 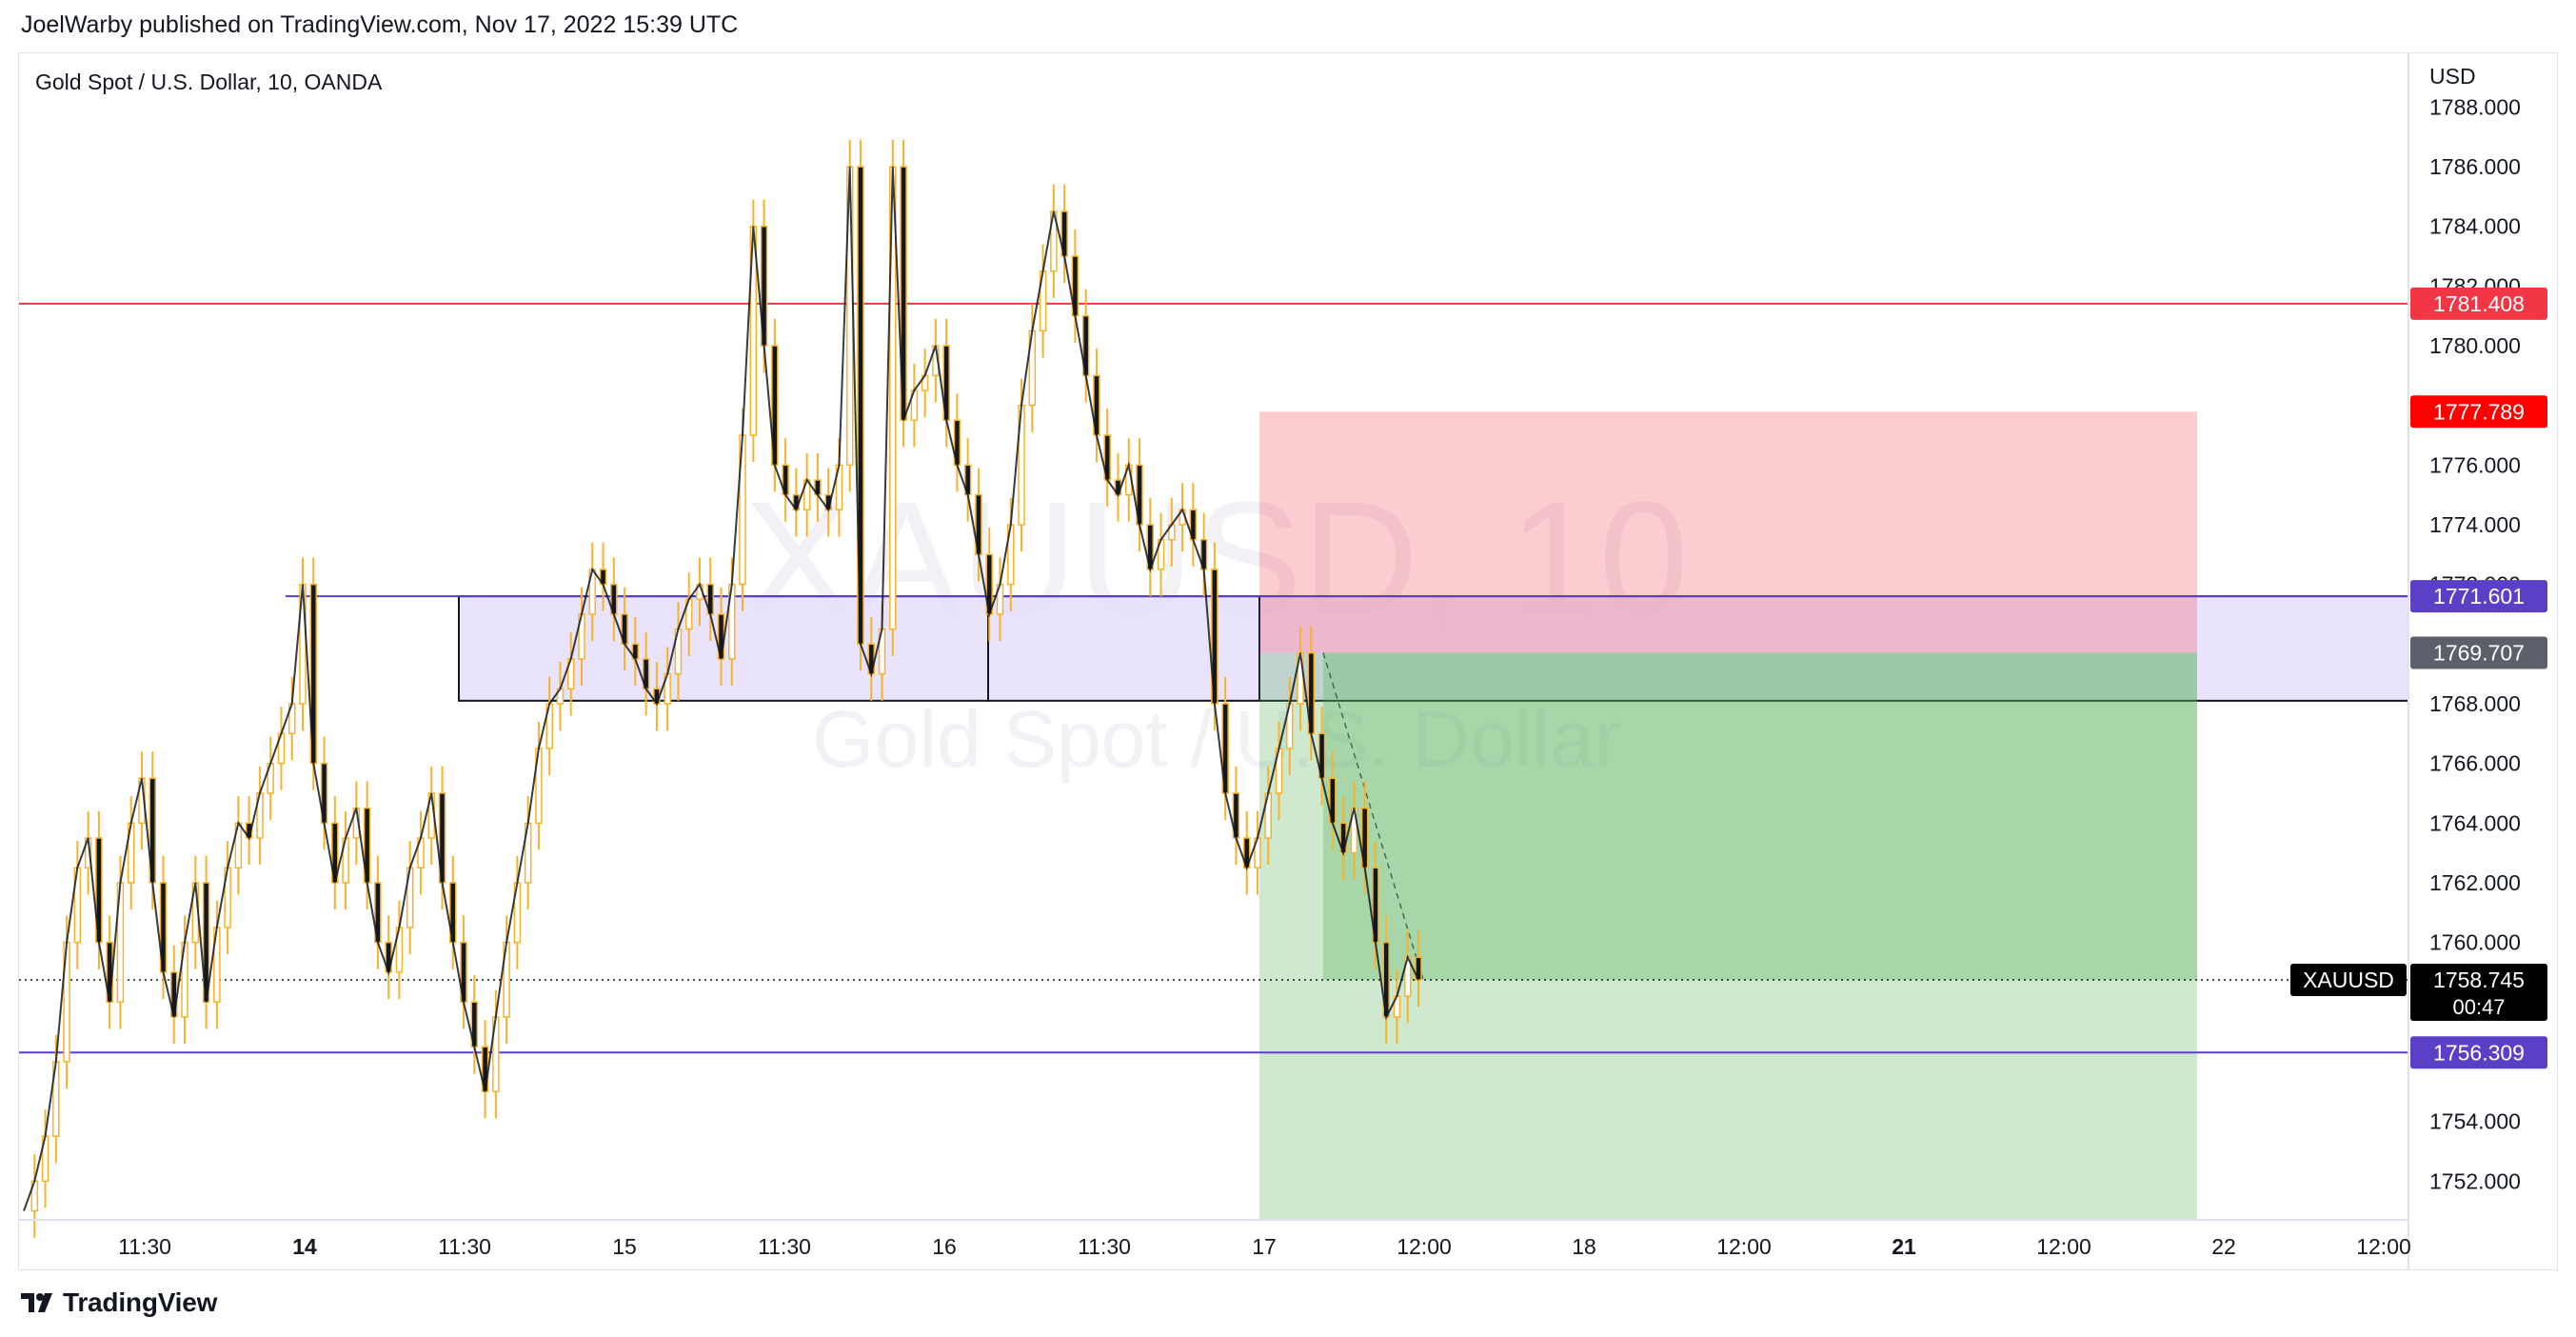 I want to click on last-price-label-bg, so click(x=2478, y=992).